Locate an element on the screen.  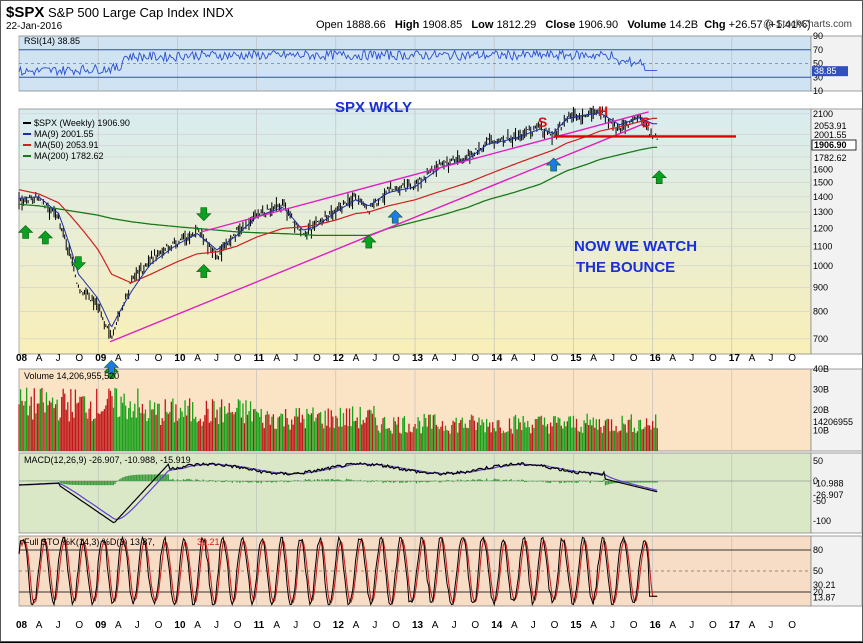
macd-tick-label: -100 is located at coordinates (822, 521).